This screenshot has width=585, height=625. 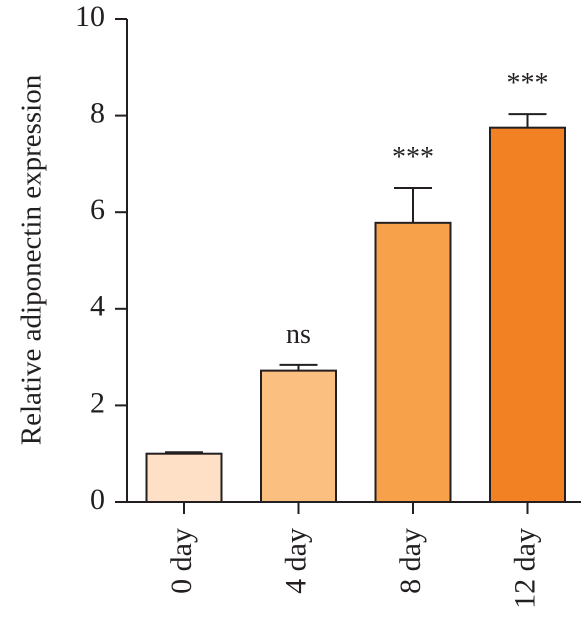 I want to click on x-tick-label: 12 day, so click(x=524, y=568).